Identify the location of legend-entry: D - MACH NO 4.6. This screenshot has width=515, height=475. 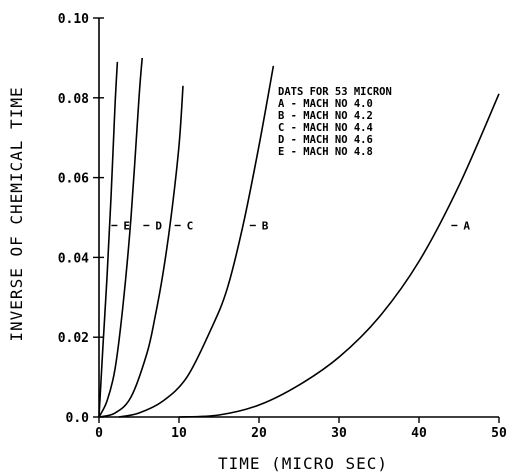
(325, 140).